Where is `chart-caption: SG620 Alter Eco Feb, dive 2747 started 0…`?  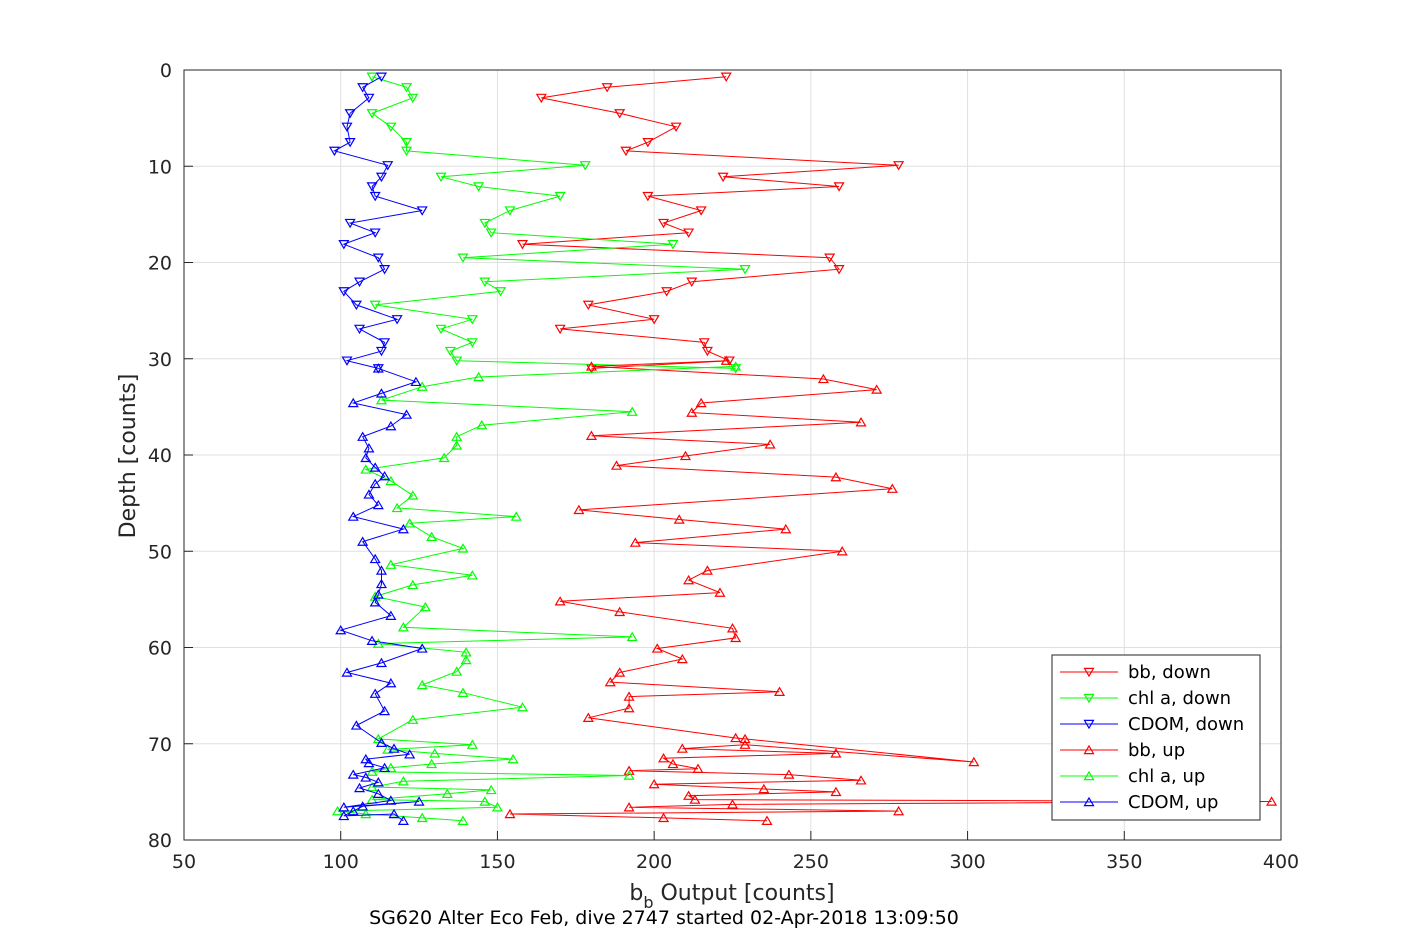 chart-caption: SG620 Alter Eco Feb, dive 2747 started 0… is located at coordinates (664, 918).